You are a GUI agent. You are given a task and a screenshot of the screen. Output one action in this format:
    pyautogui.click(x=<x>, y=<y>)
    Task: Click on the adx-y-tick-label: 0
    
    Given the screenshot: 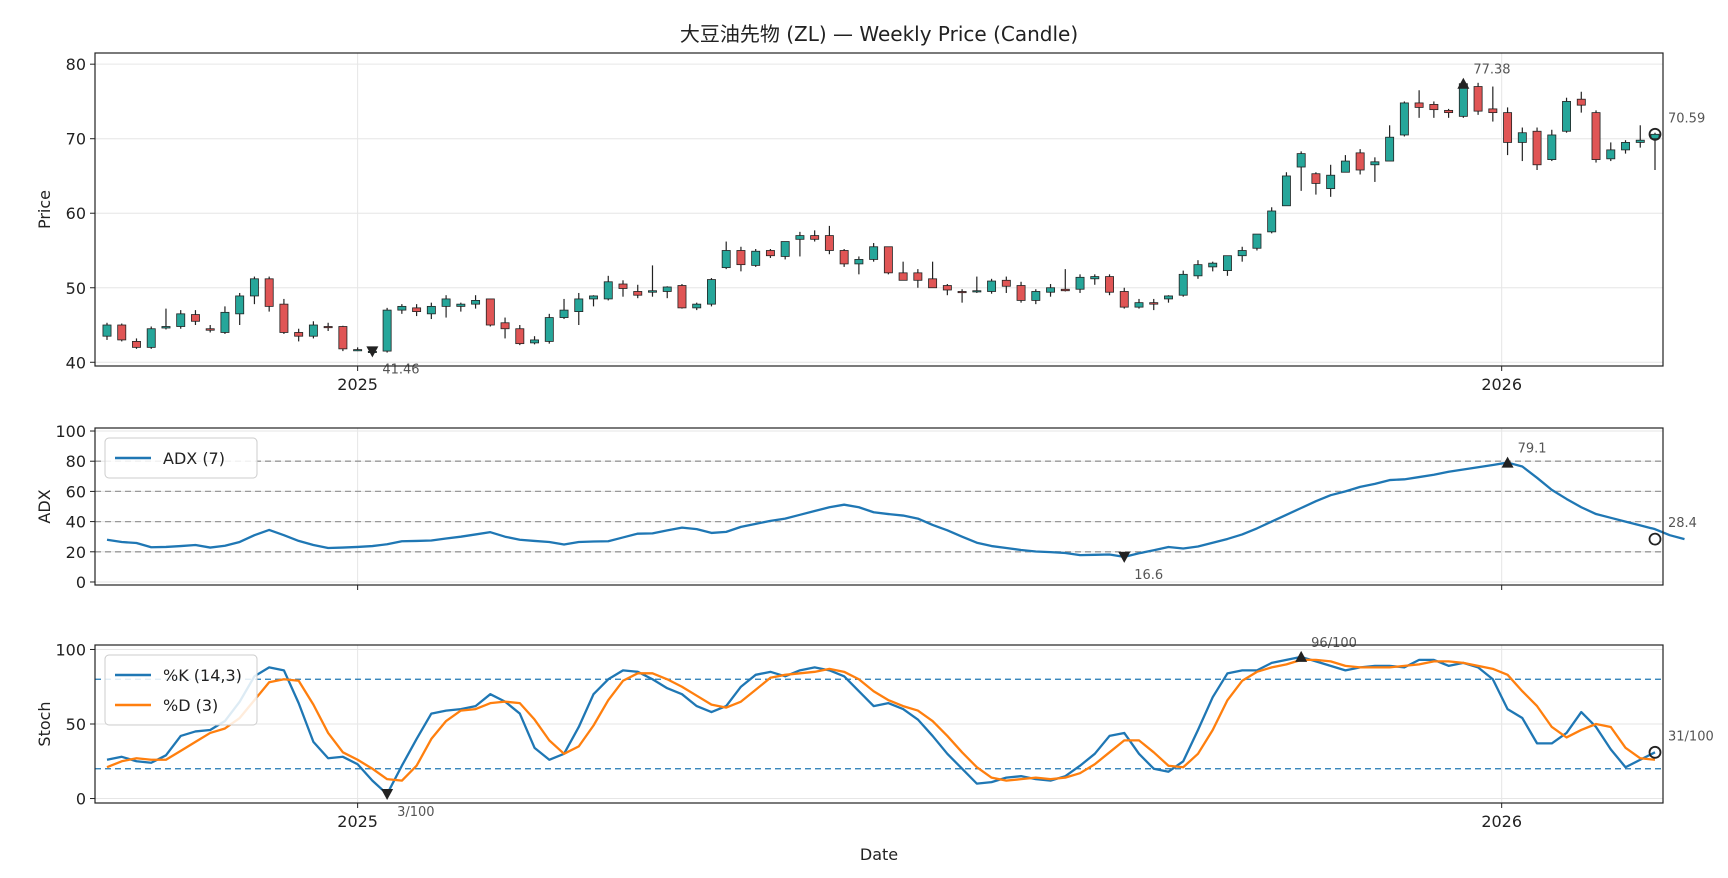 What is the action you would take?
    pyautogui.click(x=81, y=582)
    